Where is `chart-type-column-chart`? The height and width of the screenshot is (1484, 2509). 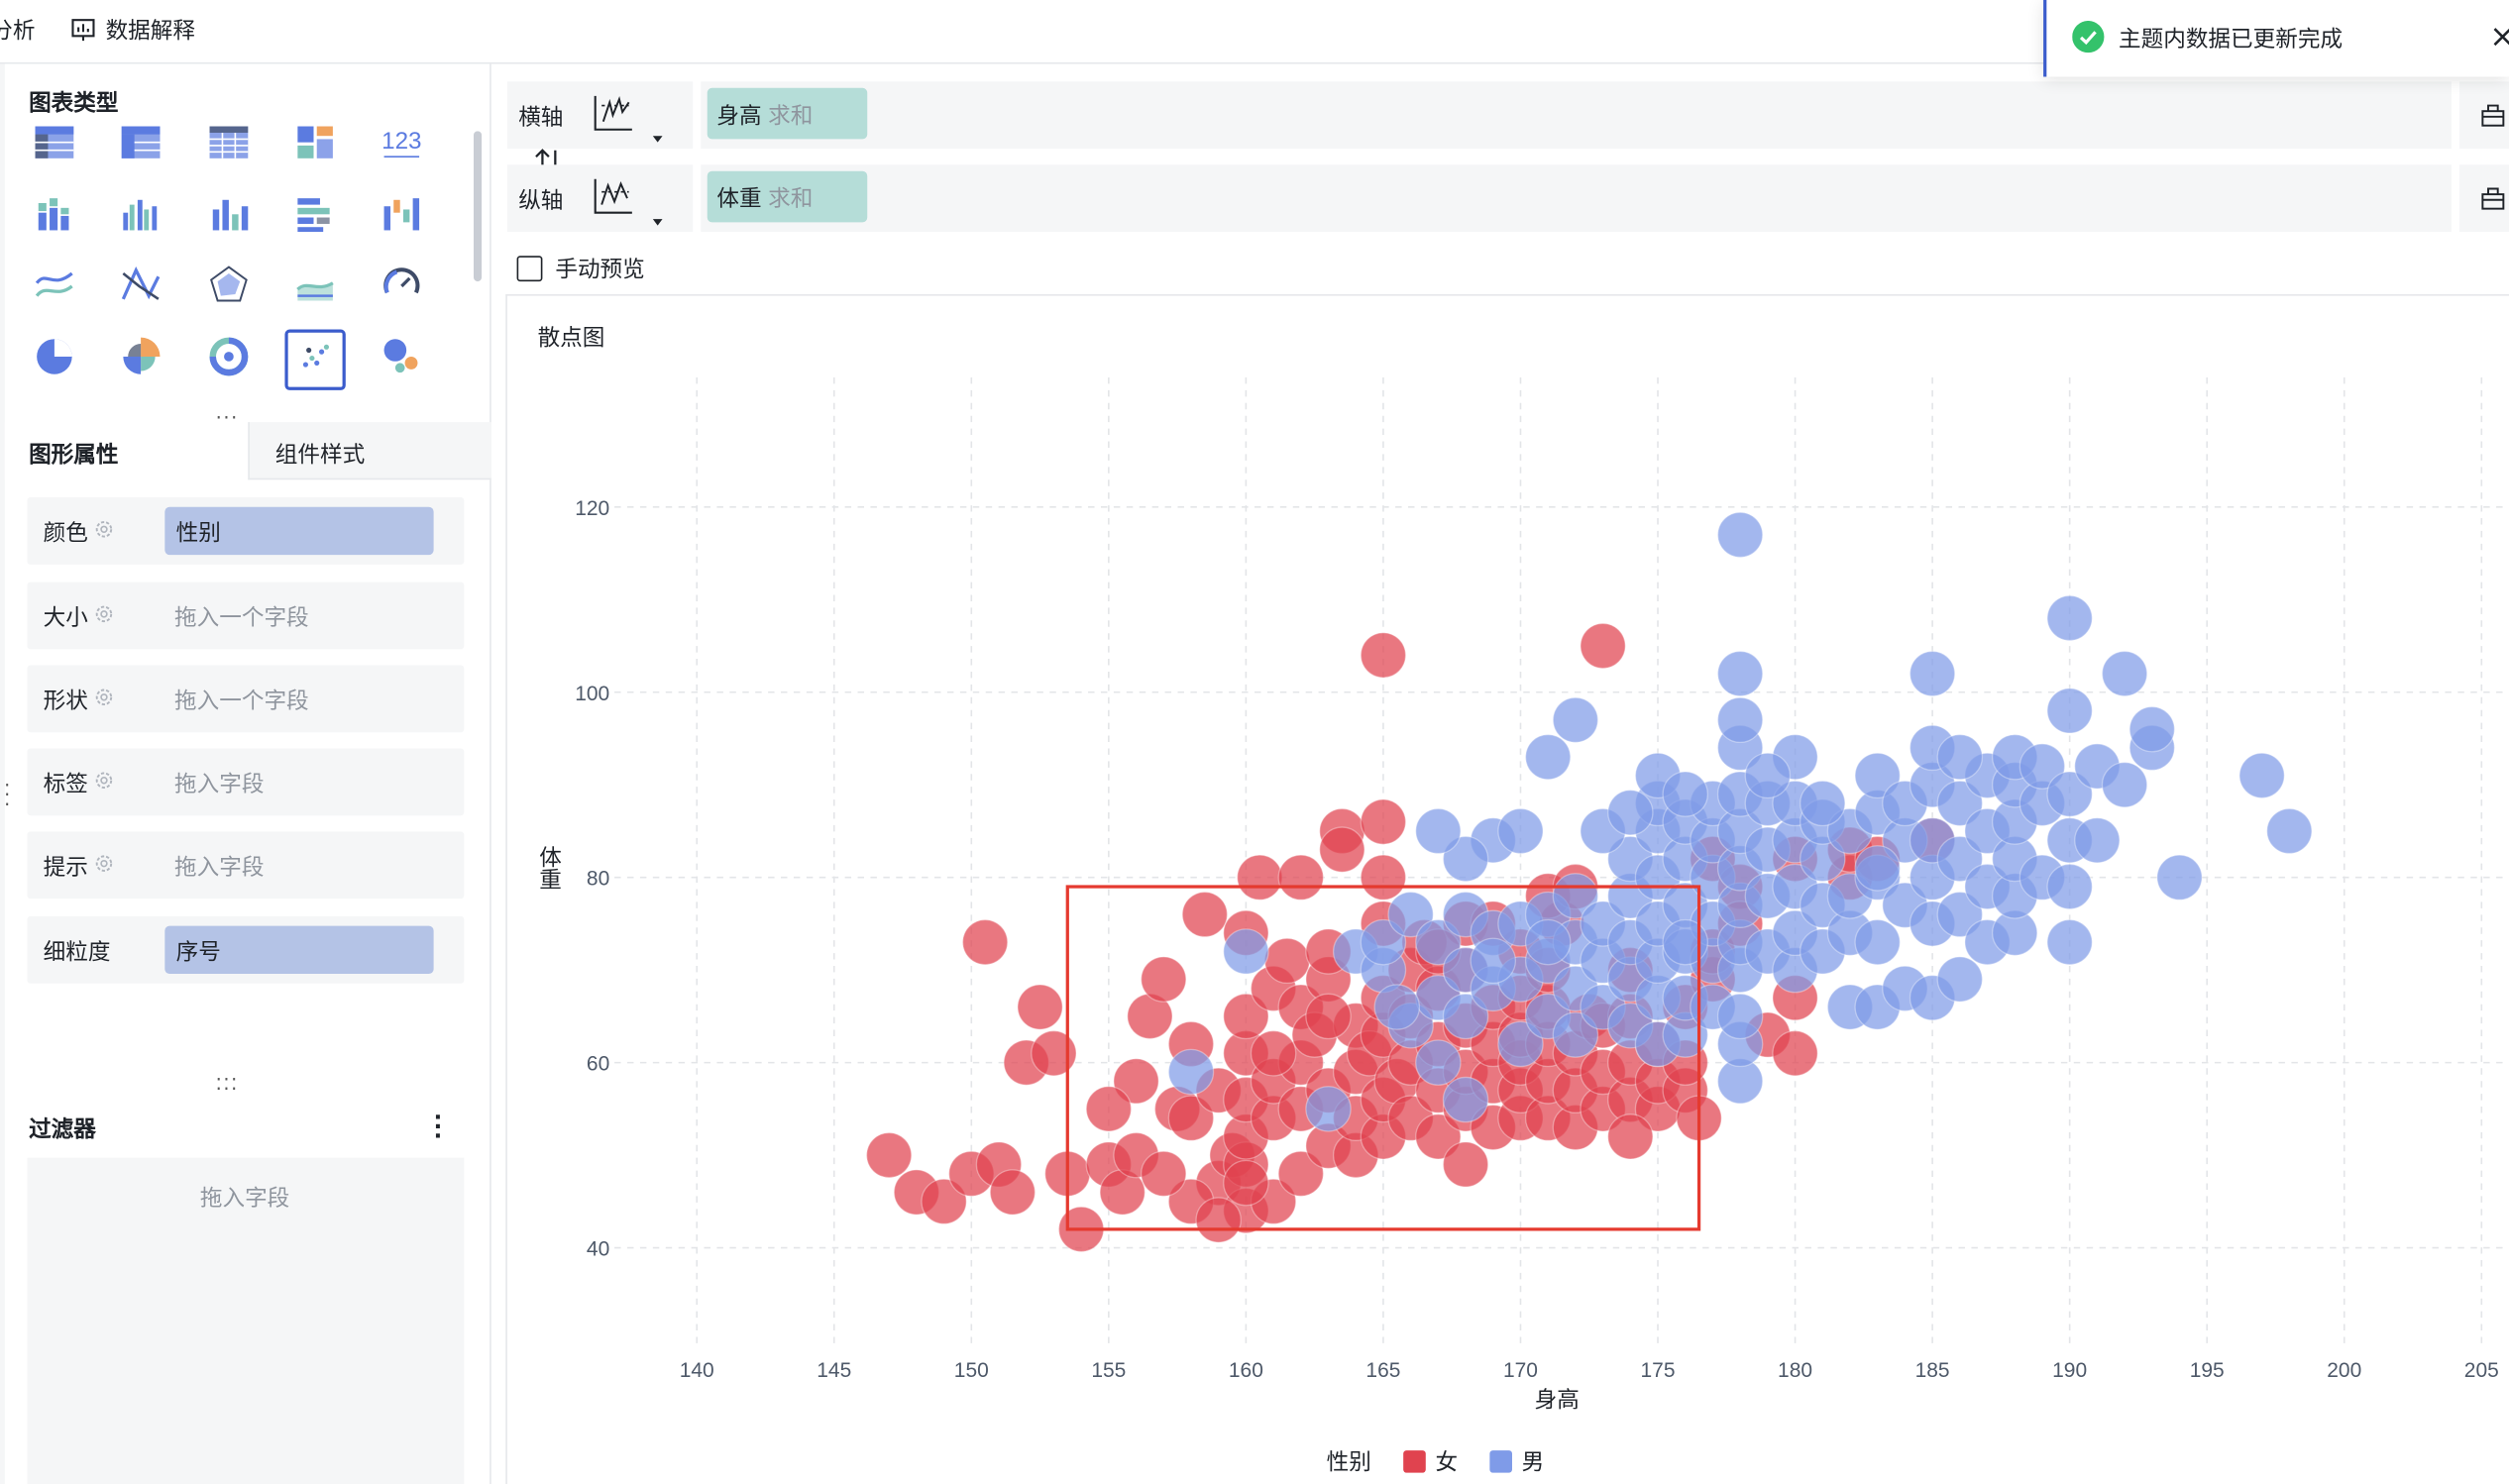
chart-type-column-chart is located at coordinates (229, 218).